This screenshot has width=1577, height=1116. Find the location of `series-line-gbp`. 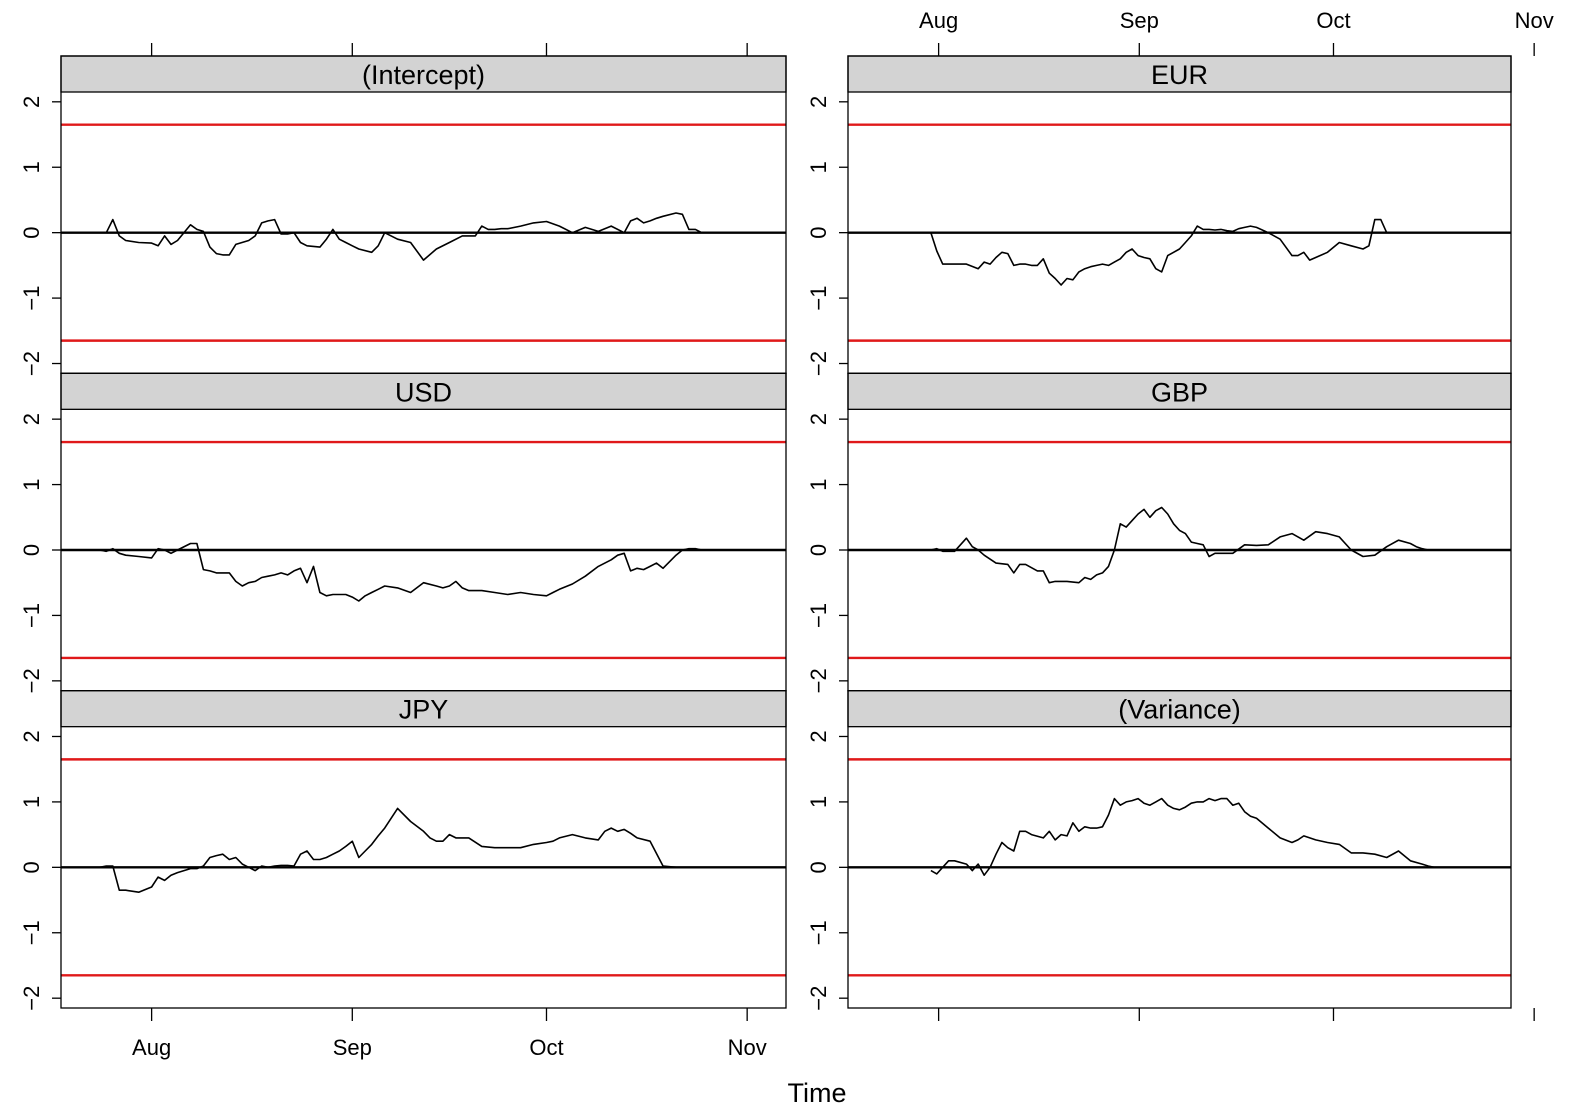

series-line-gbp is located at coordinates (1203, 545).